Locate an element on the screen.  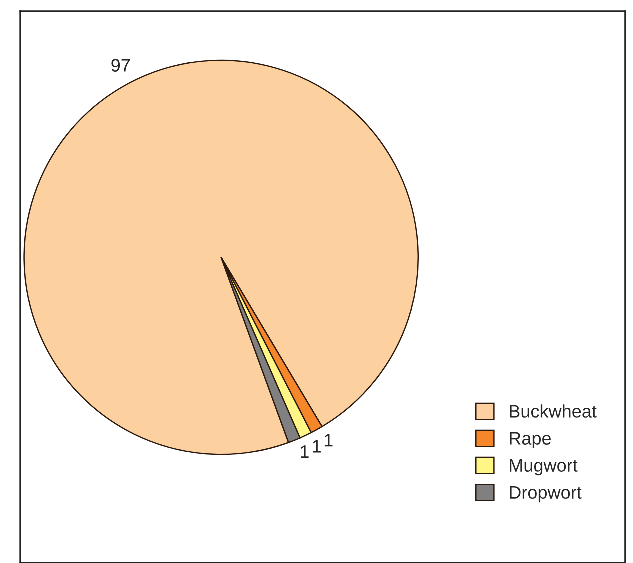
legend-label: Dropwort is located at coordinates (546, 494).